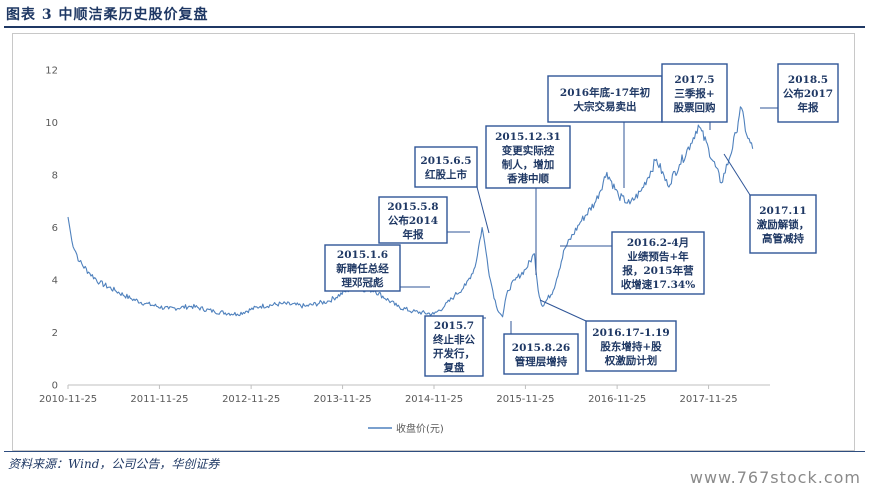 The width and height of the screenshot is (869, 495). Describe the element at coordinates (434, 451) in the screenshot. I see `bottom-rule` at that location.